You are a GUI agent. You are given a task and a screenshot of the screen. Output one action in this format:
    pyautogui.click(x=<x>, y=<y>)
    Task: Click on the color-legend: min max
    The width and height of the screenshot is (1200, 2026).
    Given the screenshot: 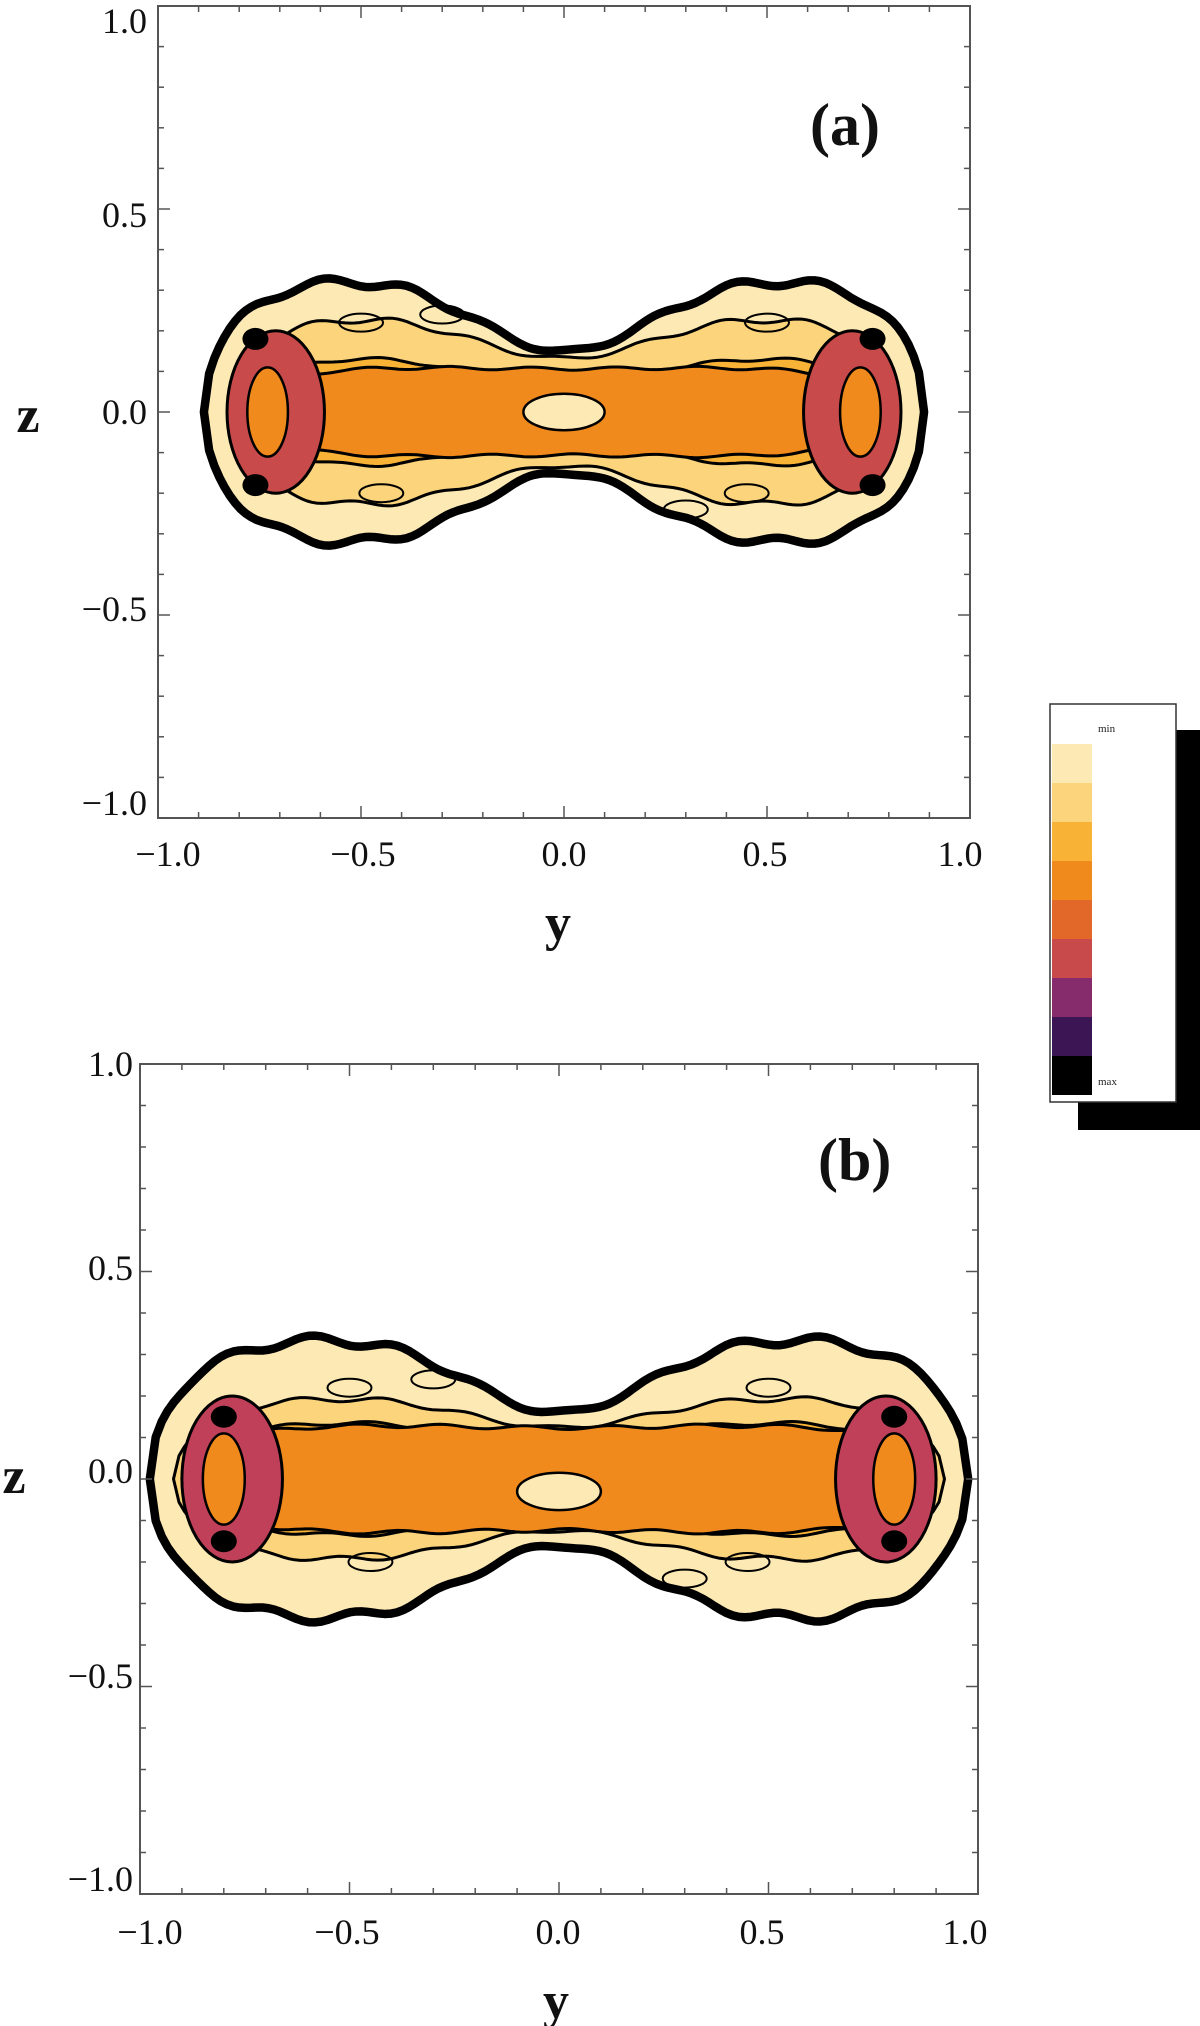 What is the action you would take?
    pyautogui.click(x=1124, y=916)
    